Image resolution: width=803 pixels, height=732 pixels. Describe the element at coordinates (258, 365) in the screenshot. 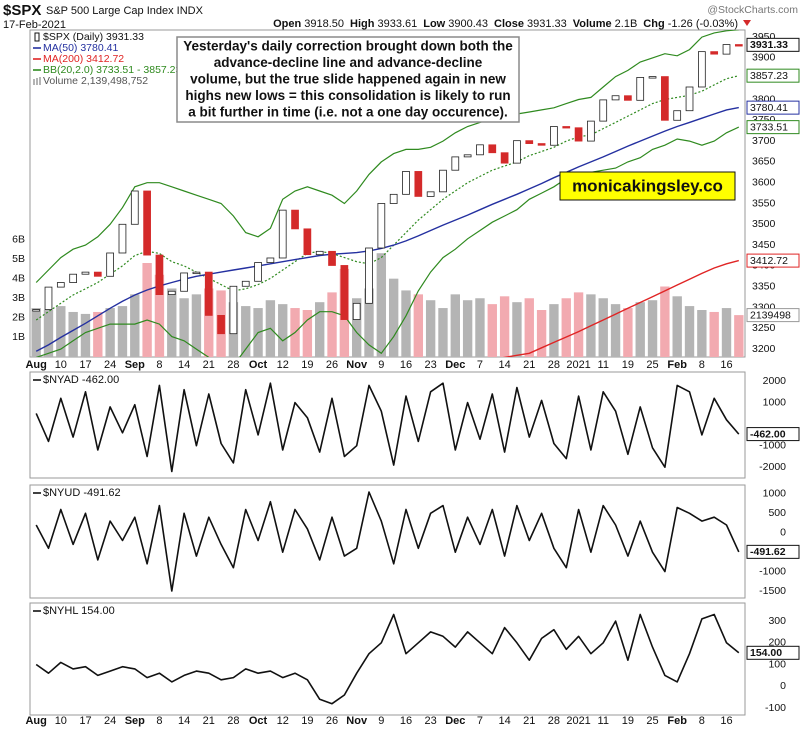

I see `x-tick-label: Oct` at that location.